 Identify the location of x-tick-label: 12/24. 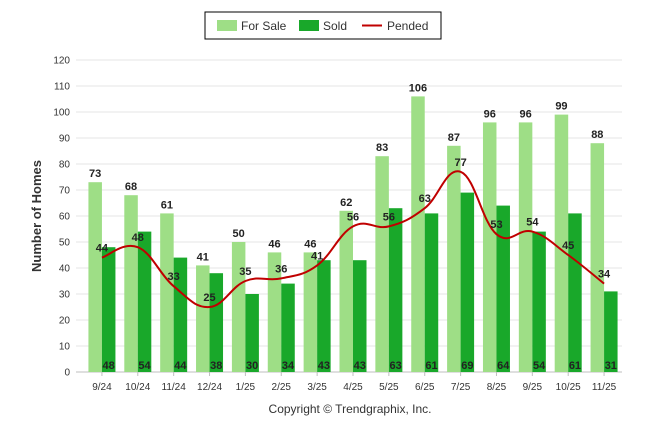
(209, 387).